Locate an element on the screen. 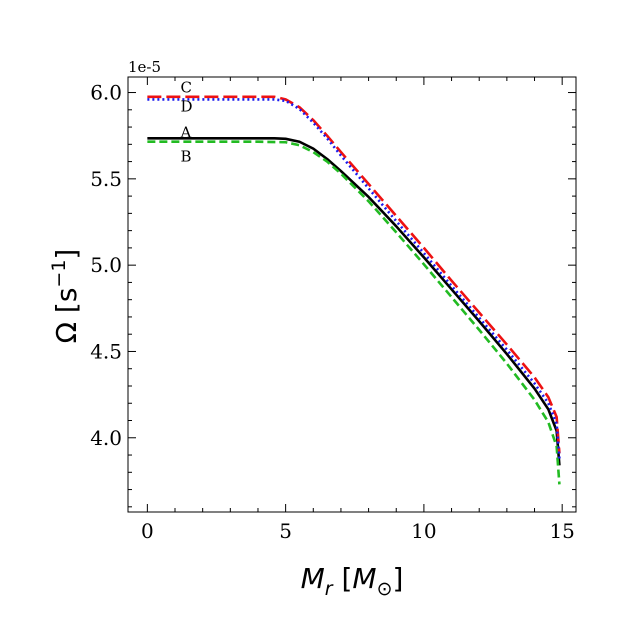 The width and height of the screenshot is (640, 640). y-axis-title: Ω [s−1] is located at coordinates (65, 296).